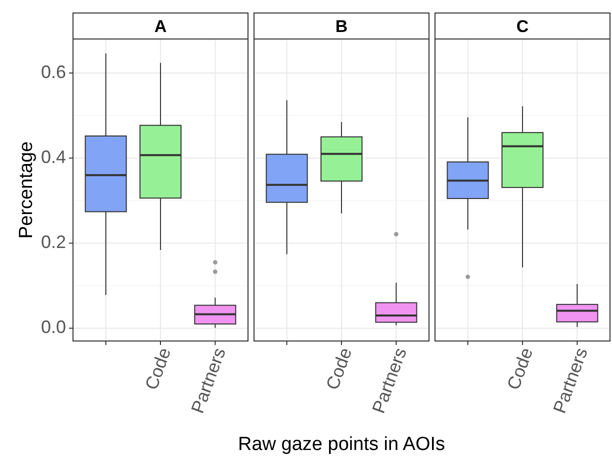  What do you see at coordinates (341, 26) in the screenshot?
I see `chart-title: B` at bounding box center [341, 26].